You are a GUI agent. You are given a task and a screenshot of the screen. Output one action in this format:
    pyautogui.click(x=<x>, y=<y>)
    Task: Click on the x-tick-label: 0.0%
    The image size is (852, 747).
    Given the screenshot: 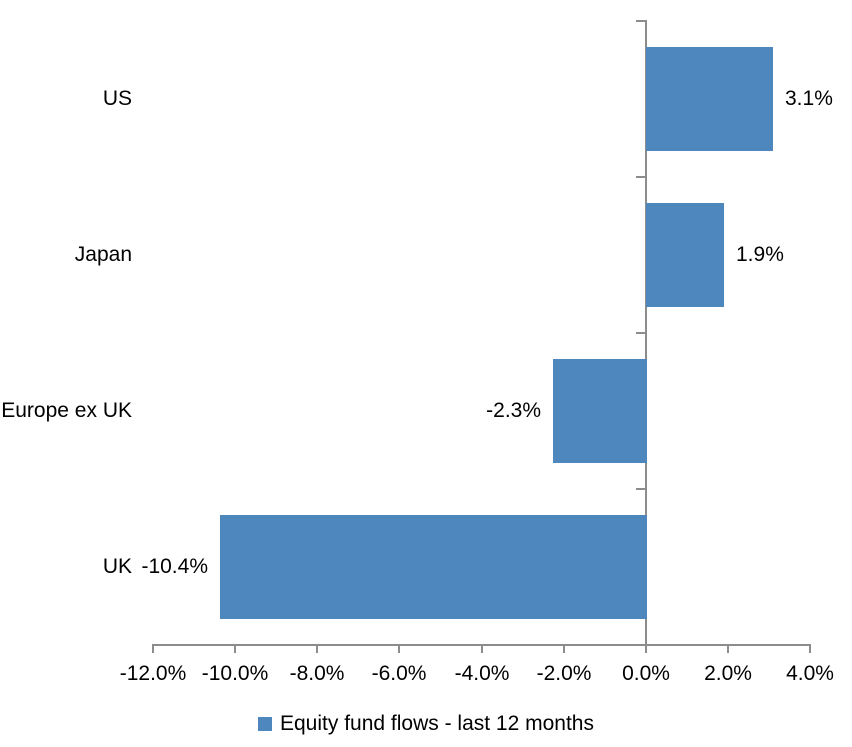 What is the action you would take?
    pyautogui.click(x=646, y=673)
    